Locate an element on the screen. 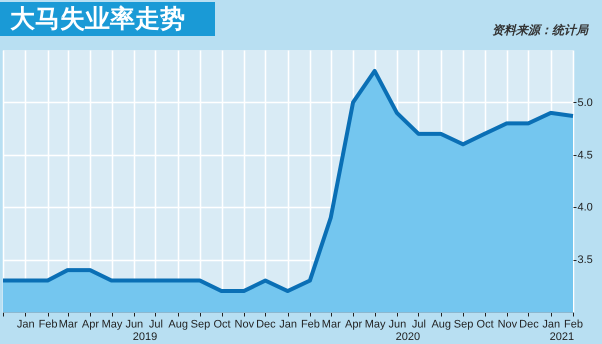  y-tick-label: 5.0 is located at coordinates (585, 102).